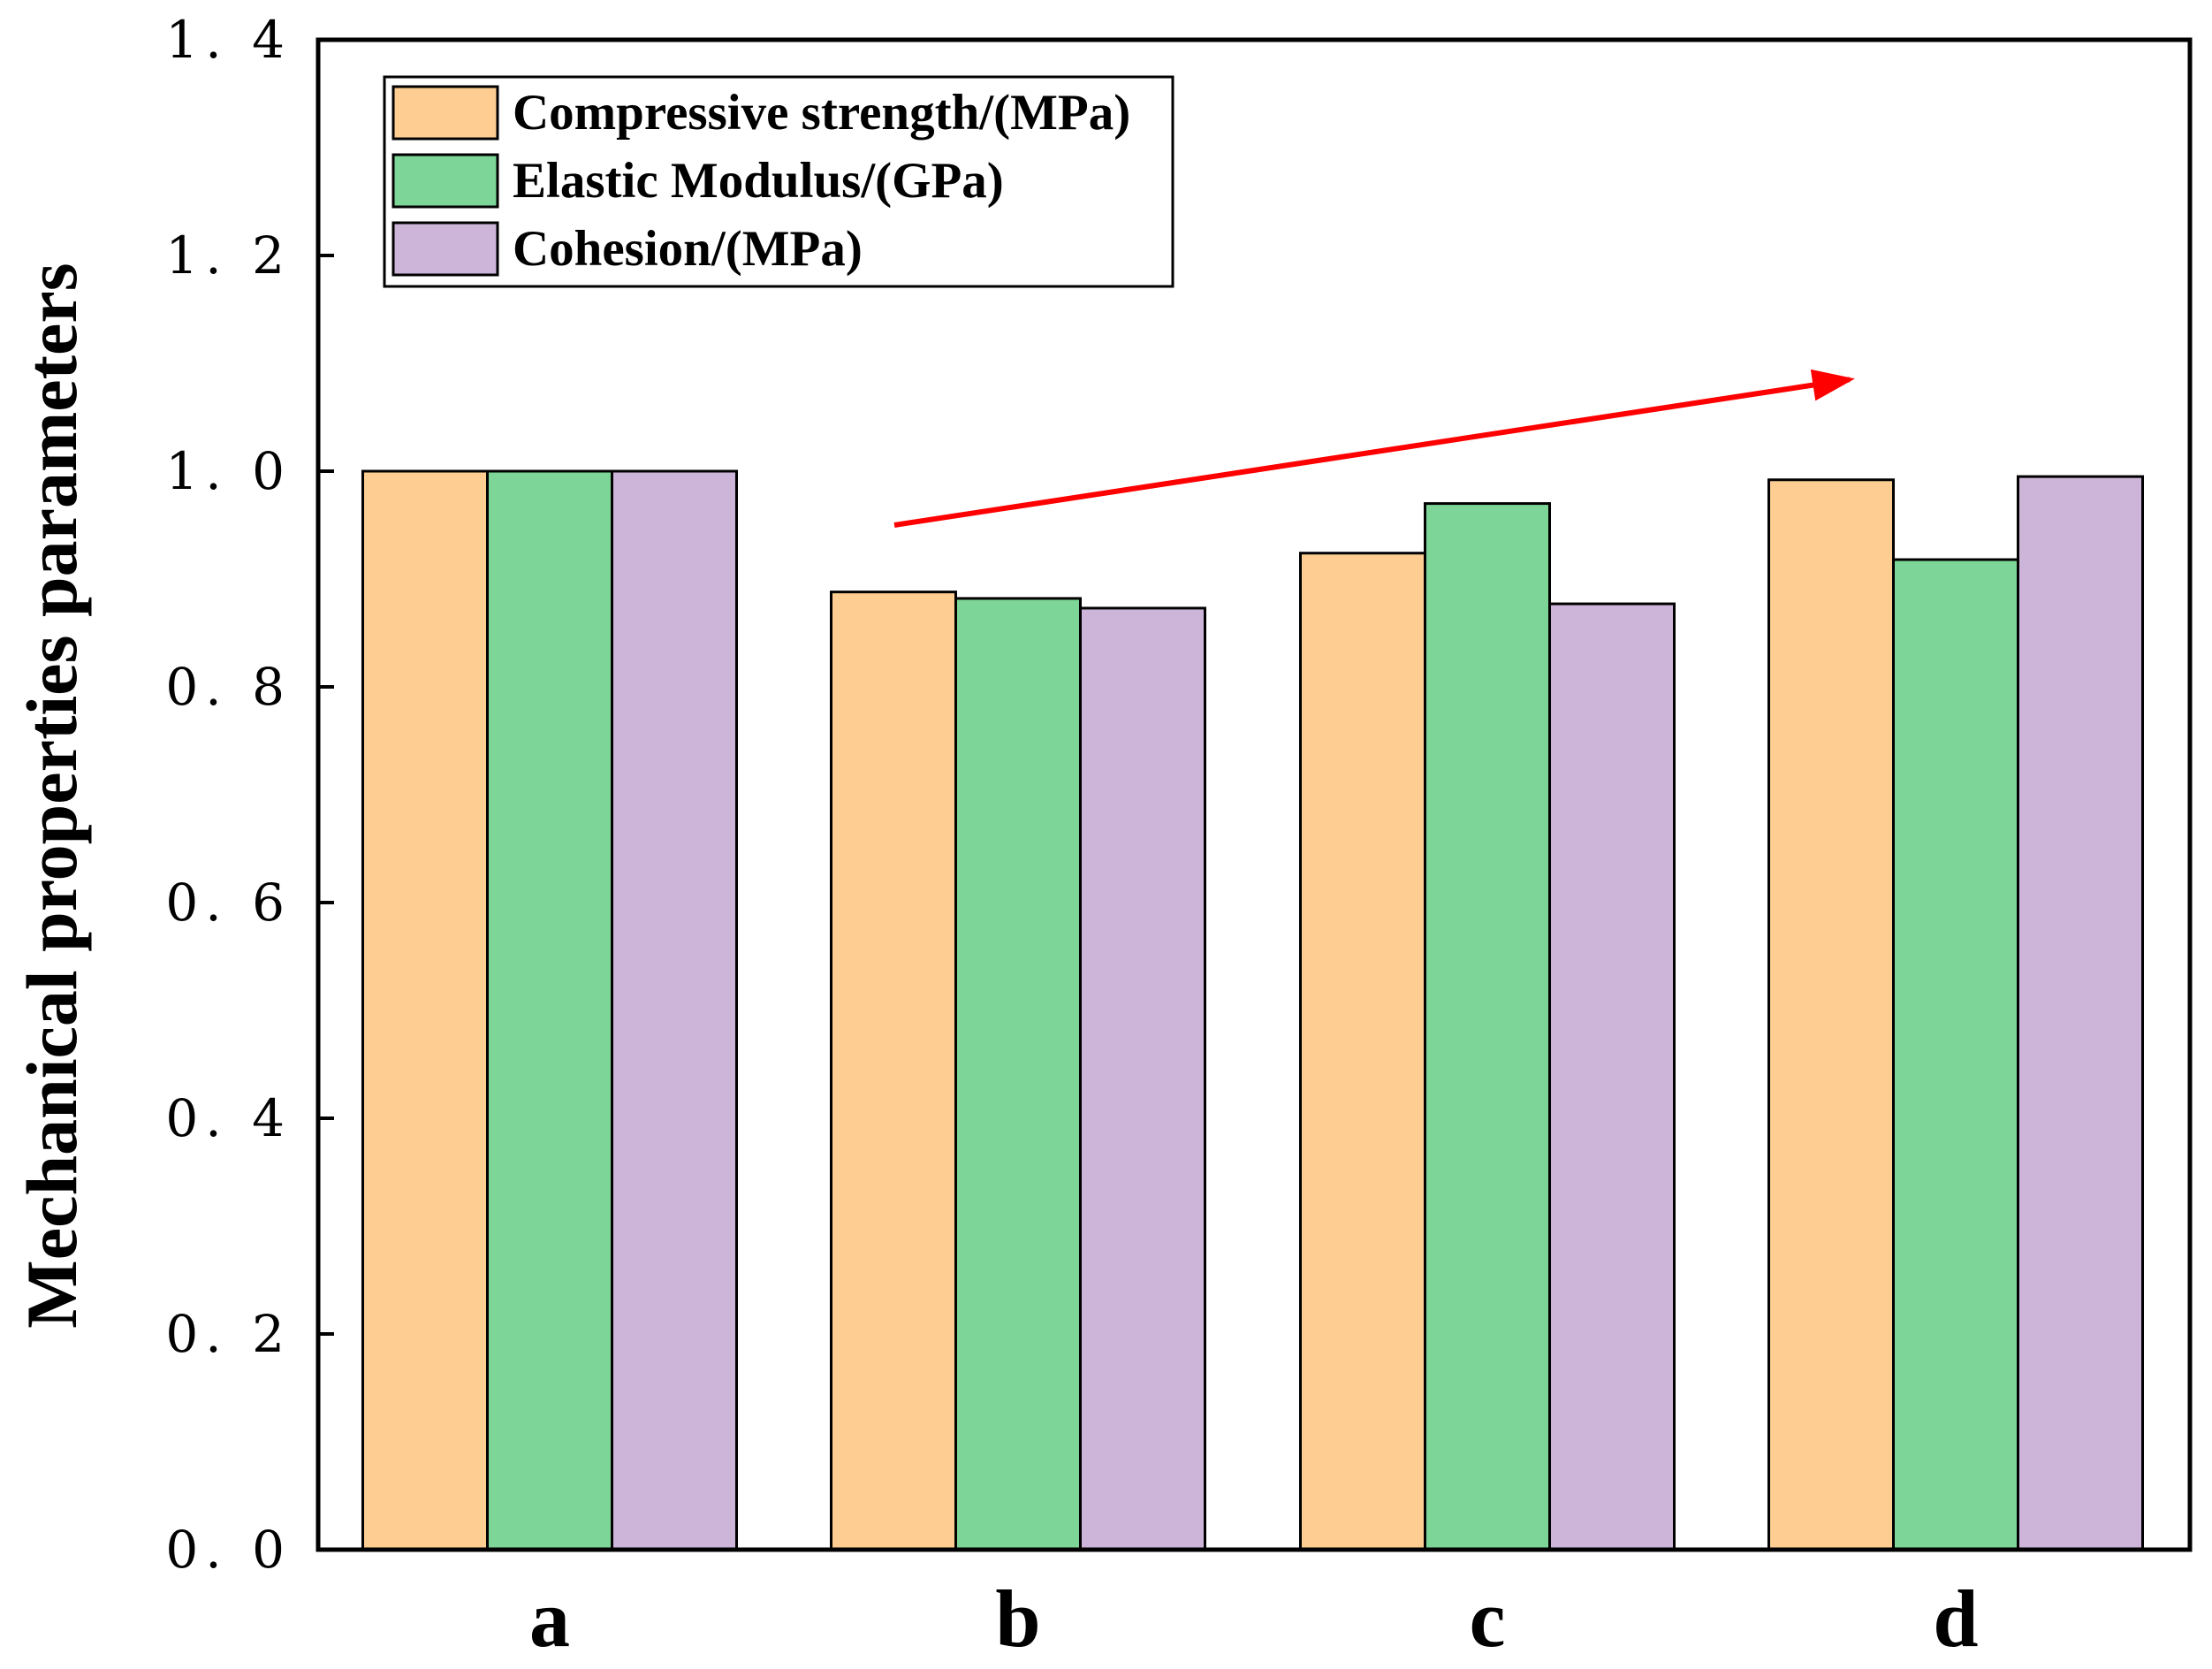  What do you see at coordinates (1374, 449) in the screenshot?
I see `trend-arrow` at bounding box center [1374, 449].